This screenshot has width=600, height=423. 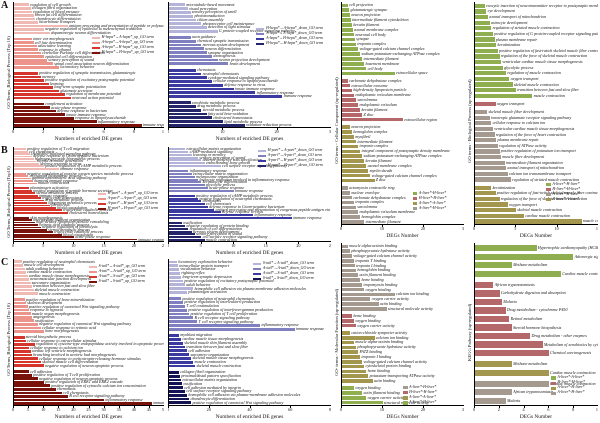 I want to click on bar-row: neuronal action potential, so click(x=89, y=97).